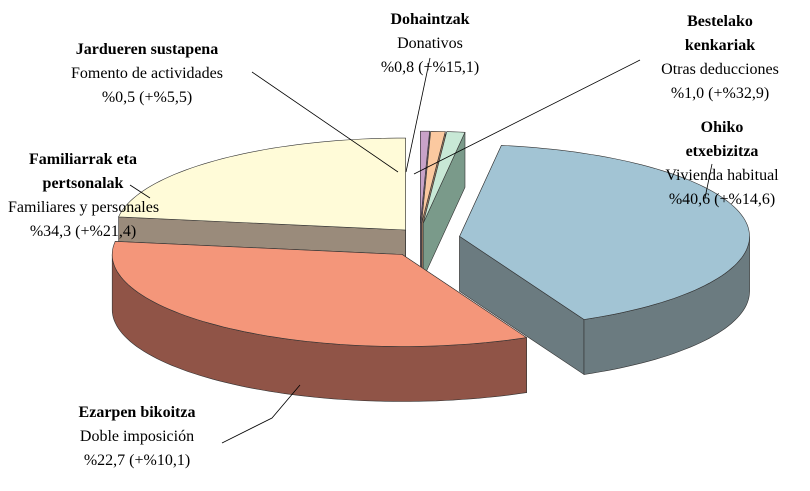 The width and height of the screenshot is (810, 491). I want to click on category-name: Jardueren sustapena, so click(147, 49).